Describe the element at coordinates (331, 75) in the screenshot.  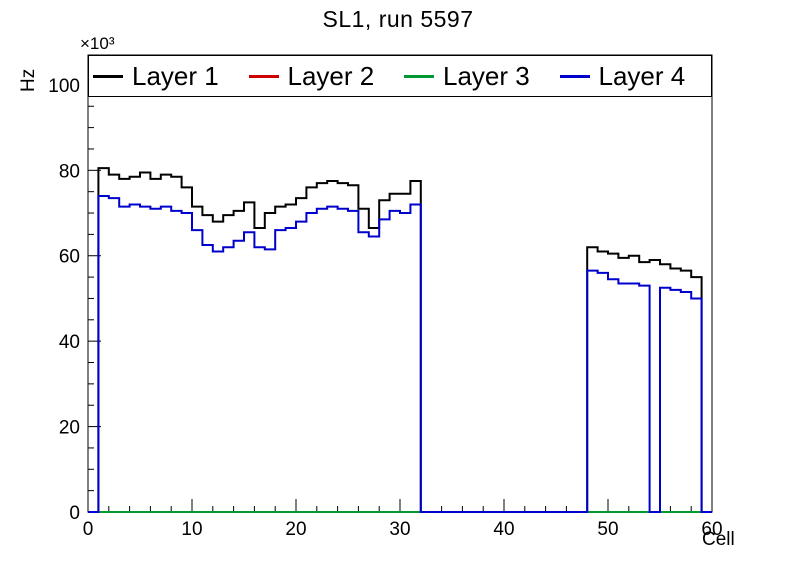
I see `legend-label-layer-2: Layer 2` at that location.